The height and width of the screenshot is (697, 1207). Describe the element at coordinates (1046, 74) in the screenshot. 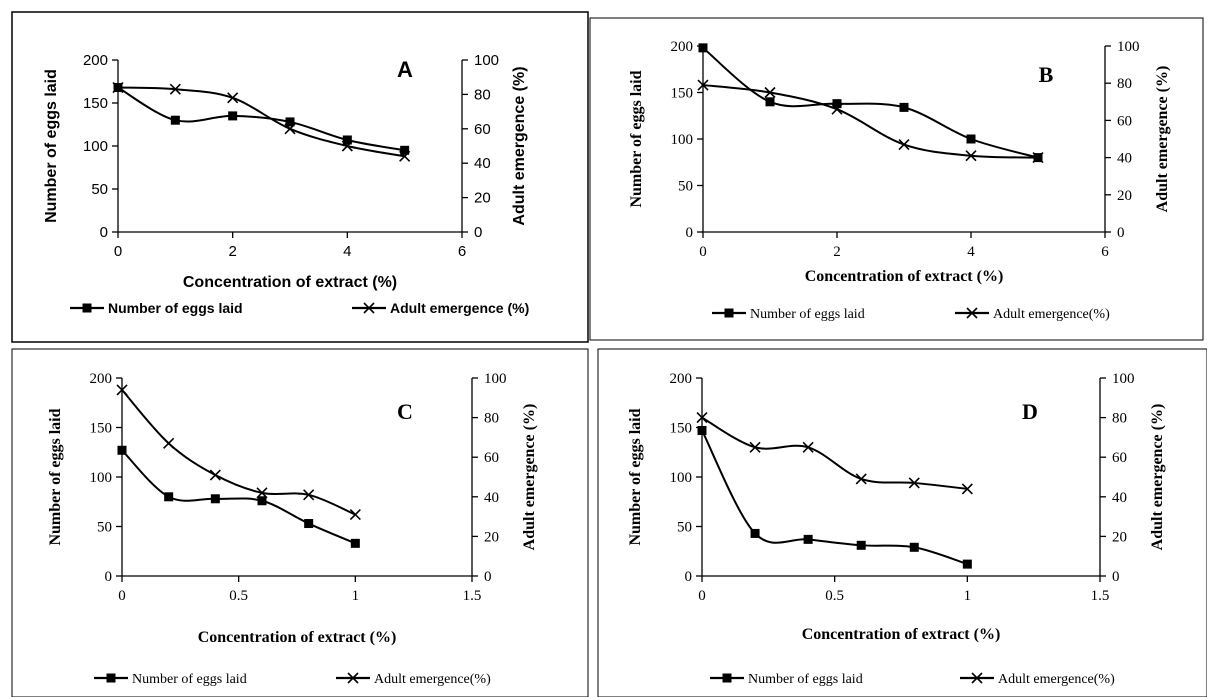

I see `panel-letter: B` at that location.